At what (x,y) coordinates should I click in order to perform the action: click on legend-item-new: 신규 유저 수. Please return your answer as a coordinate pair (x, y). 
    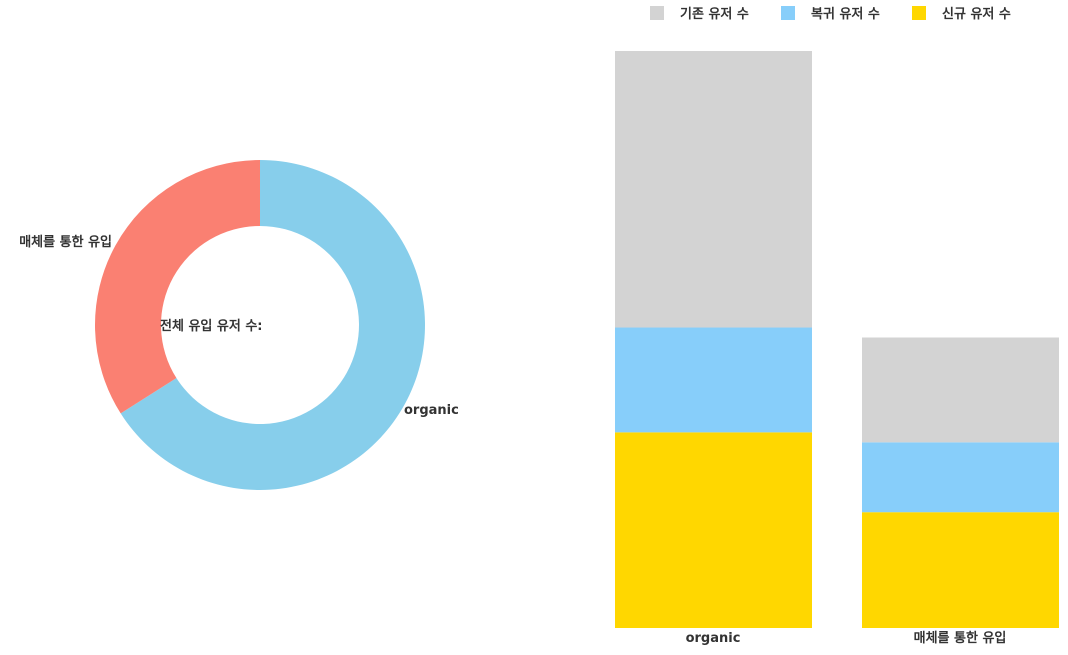
    Looking at the image, I should click on (961, 14).